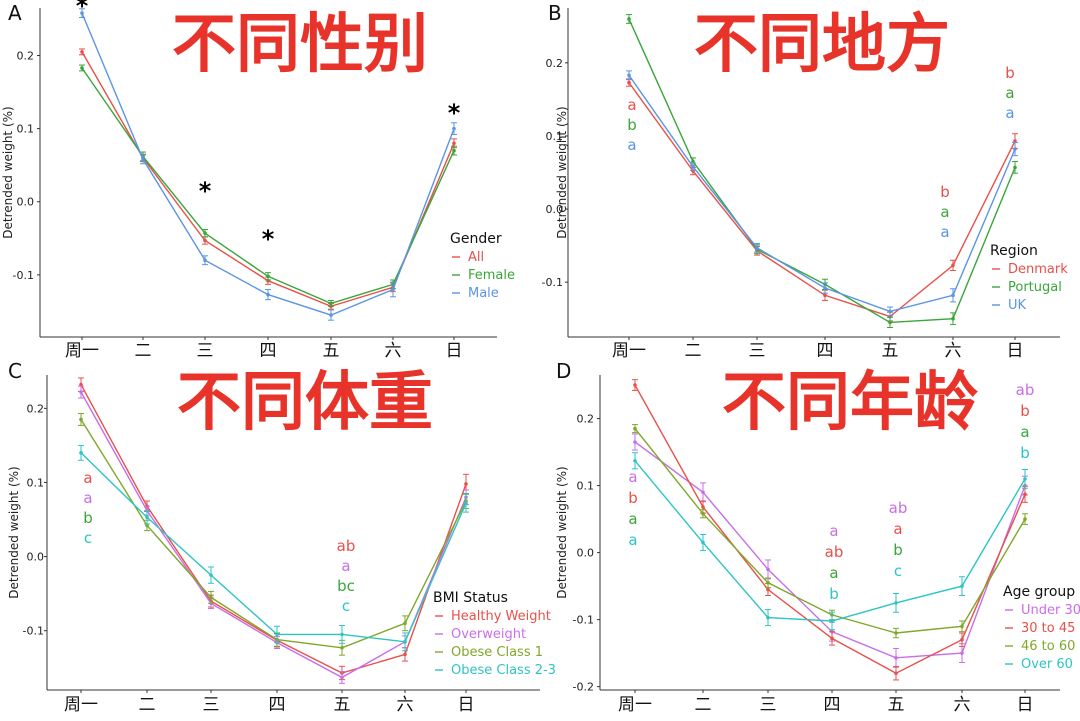 Image resolution: width=1080 pixels, height=721 pixels. What do you see at coordinates (331, 351) in the screenshot?
I see `x-tick-label: 五` at bounding box center [331, 351].